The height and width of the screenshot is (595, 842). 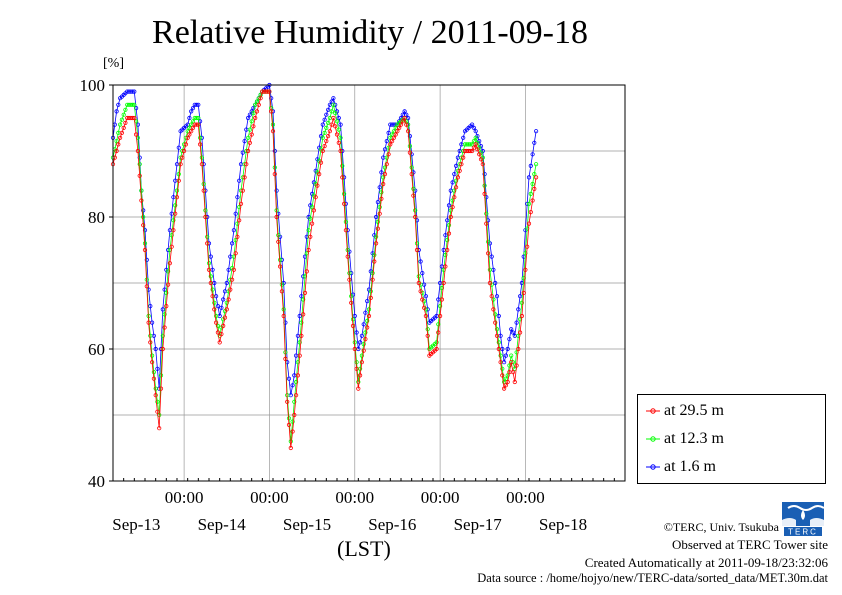 What do you see at coordinates (525, 497) in the screenshot?
I see `x-time-label: 00:00` at bounding box center [525, 497].